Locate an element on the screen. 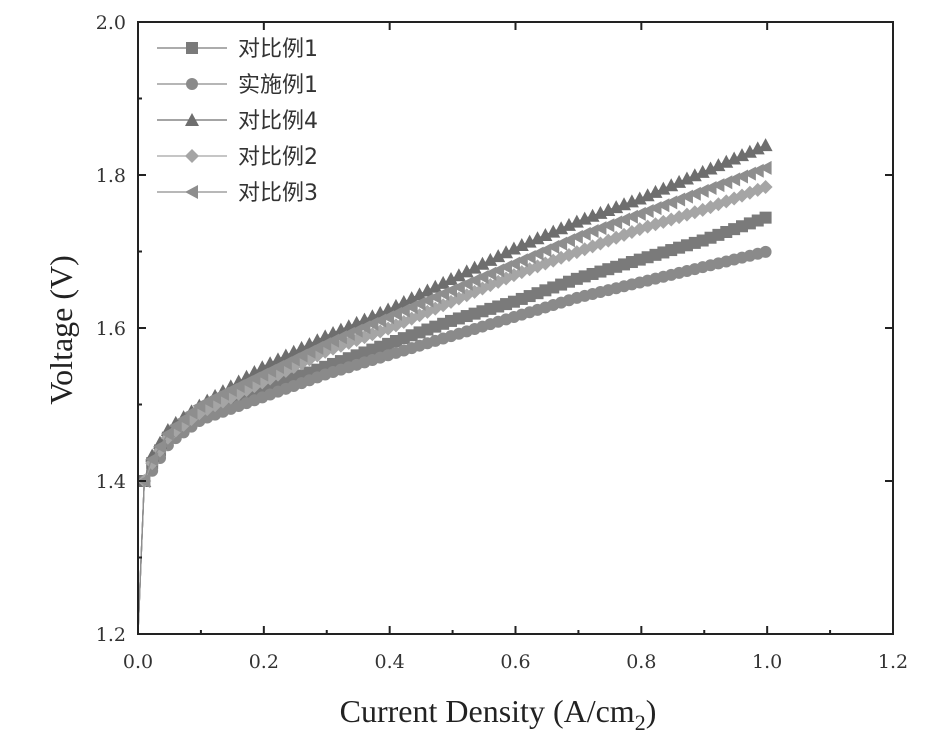  legend: 对比例1 实施例1 对比例4 对比例2 对比例3 is located at coordinates (237, 121).